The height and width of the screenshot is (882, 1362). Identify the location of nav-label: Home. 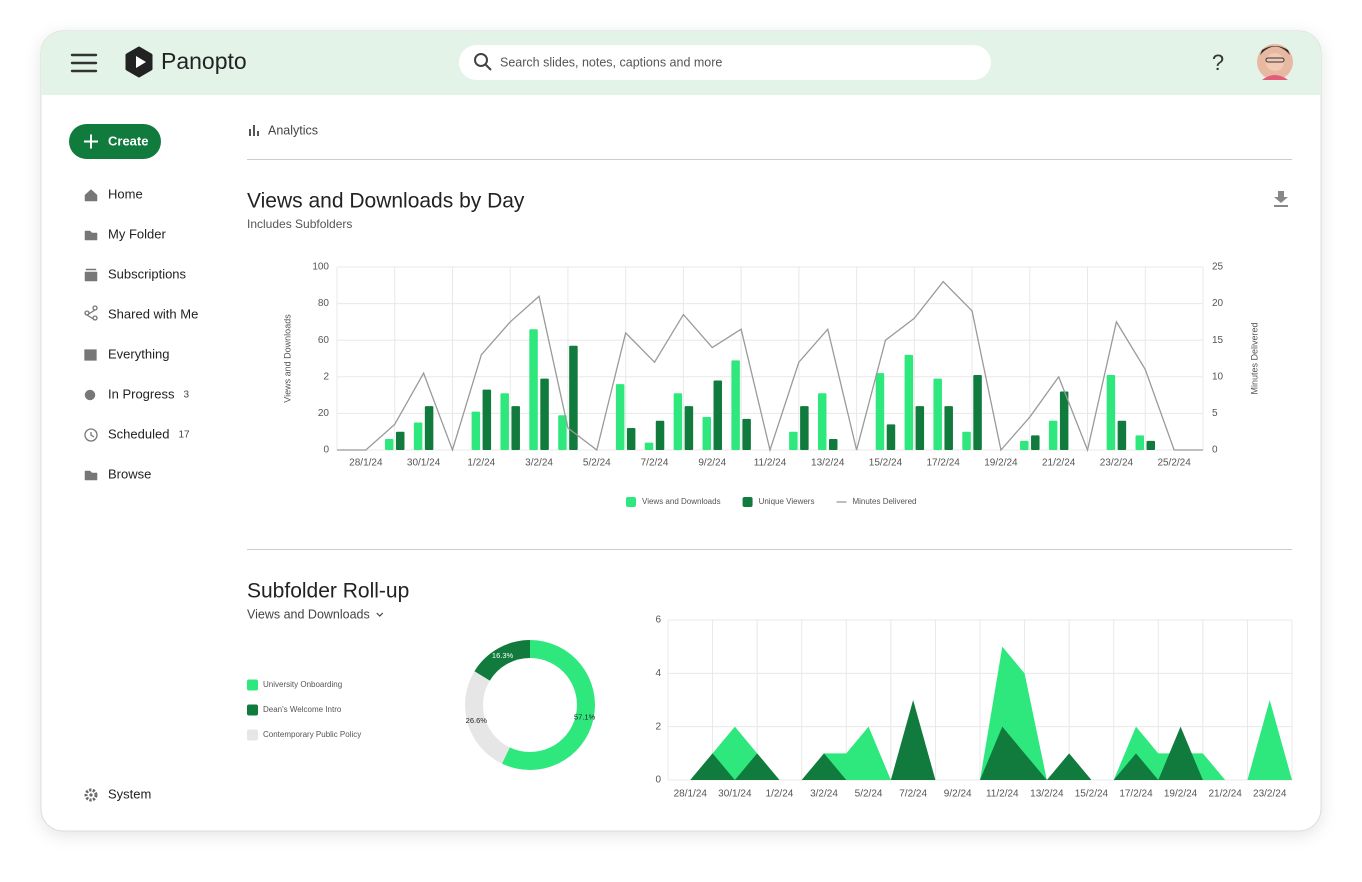
(125, 193).